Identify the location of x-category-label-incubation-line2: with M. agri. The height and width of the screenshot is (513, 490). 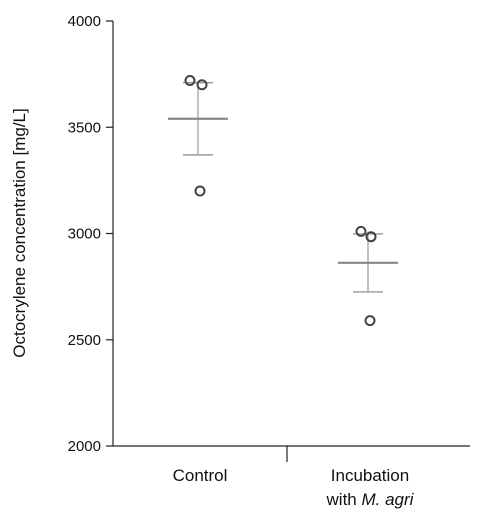
(370, 499).